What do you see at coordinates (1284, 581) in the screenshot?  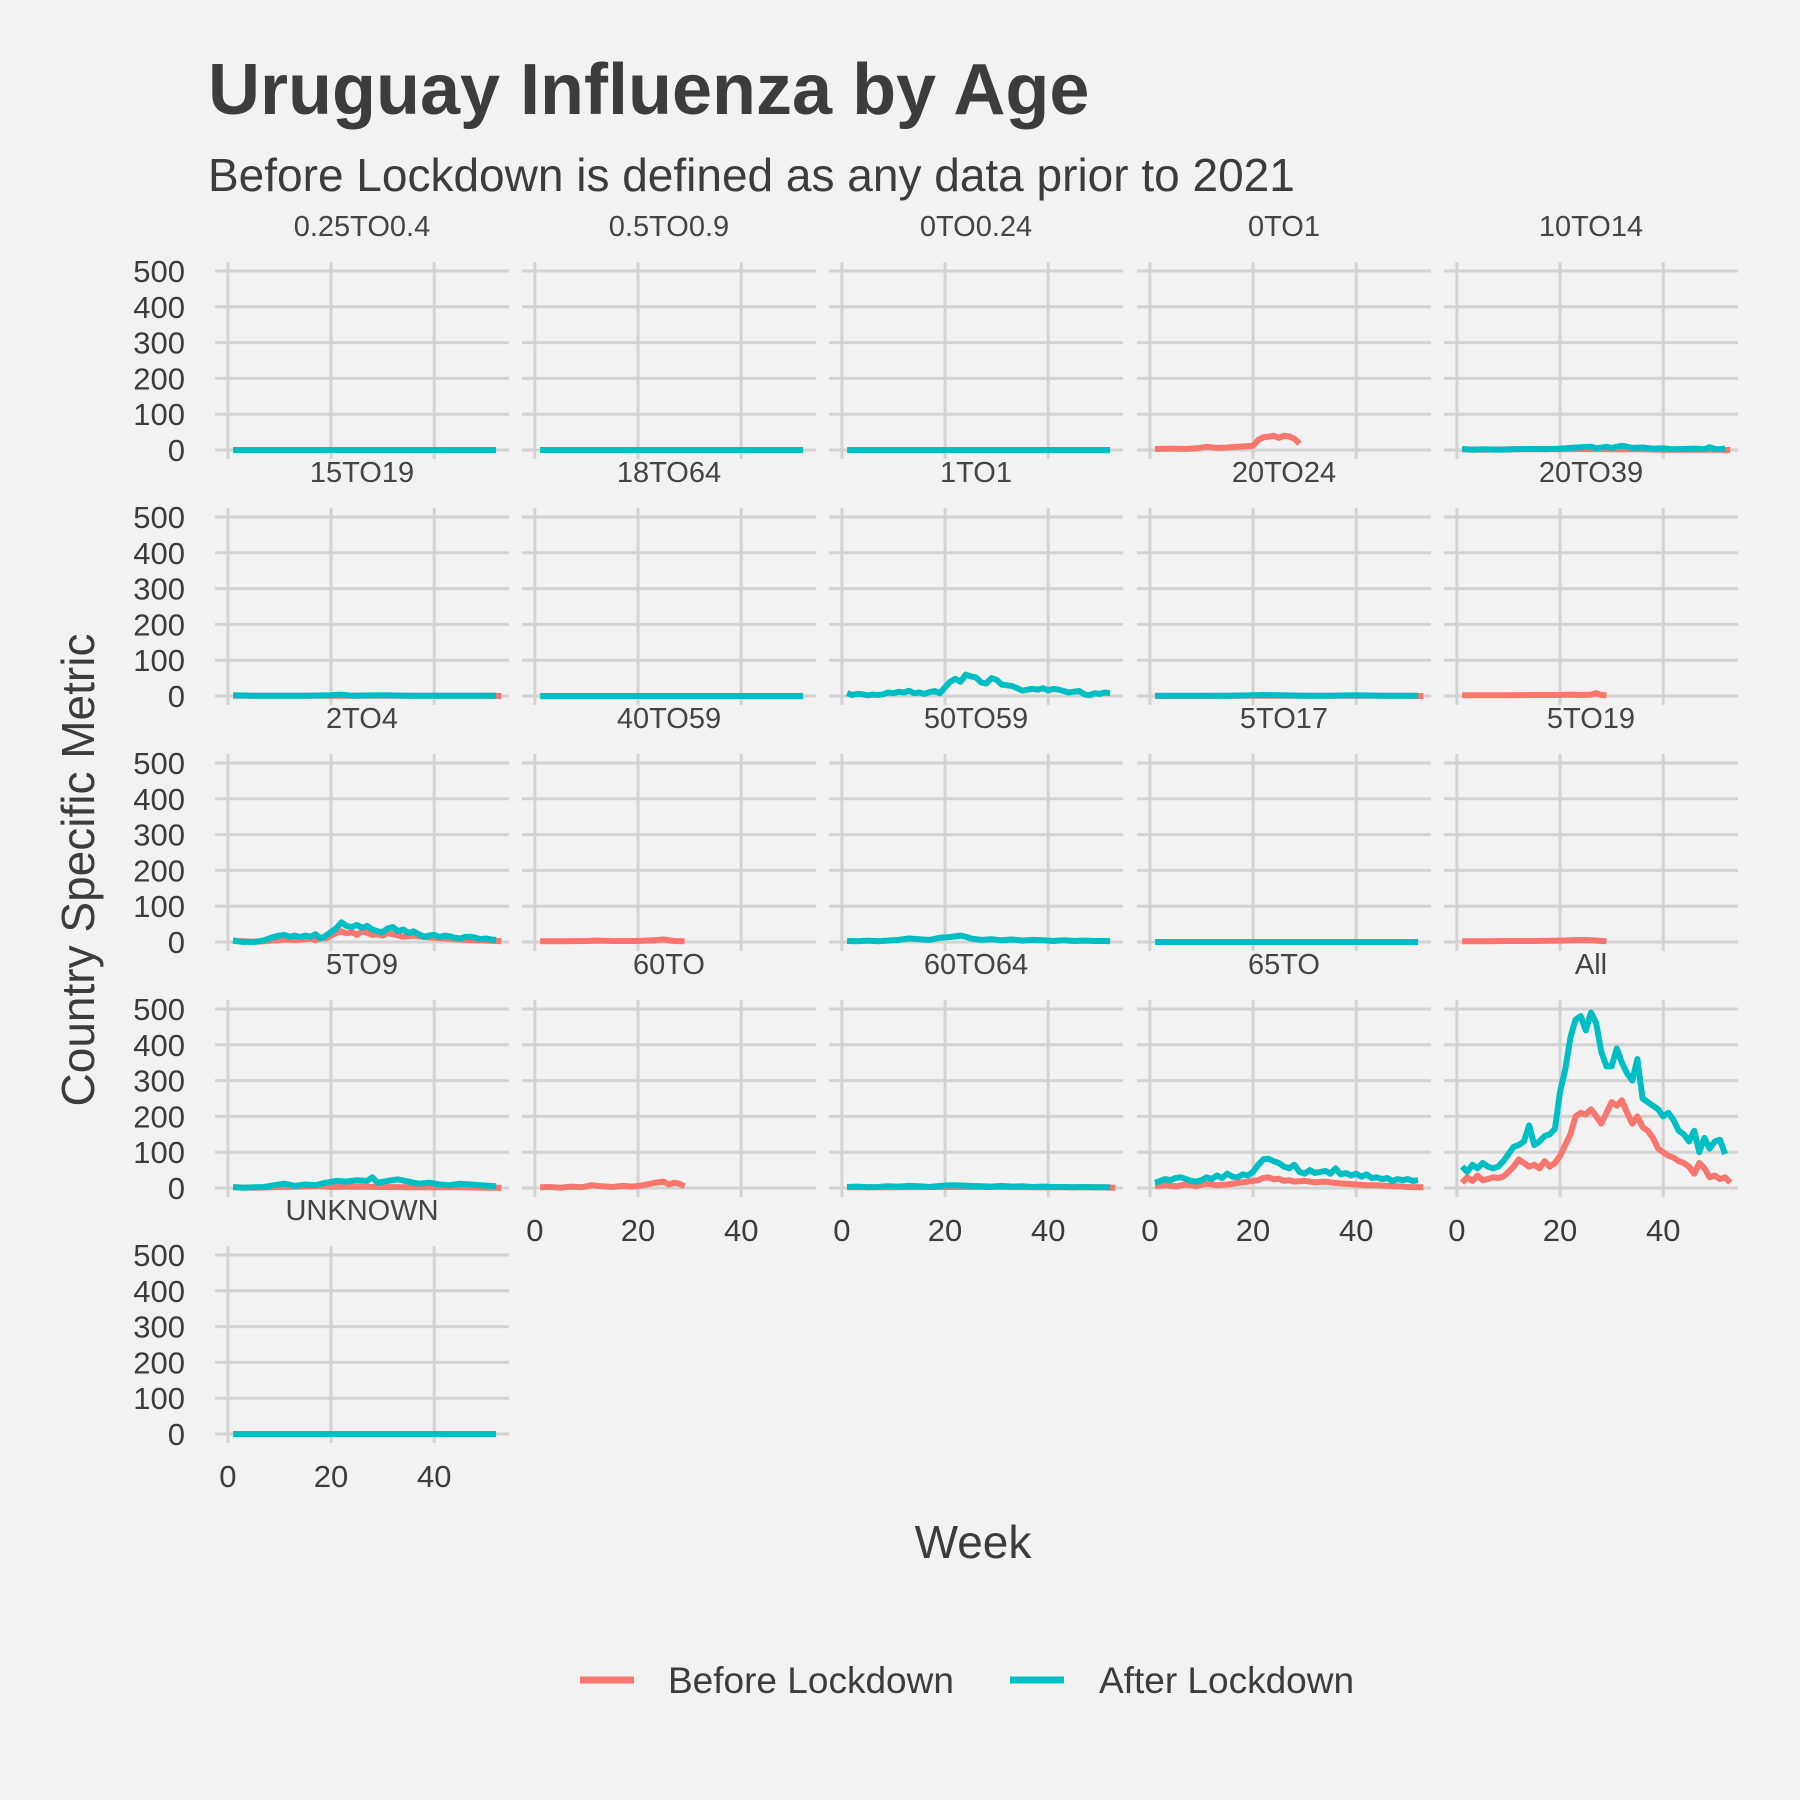 I see `facet-20to24: 20TO24` at bounding box center [1284, 581].